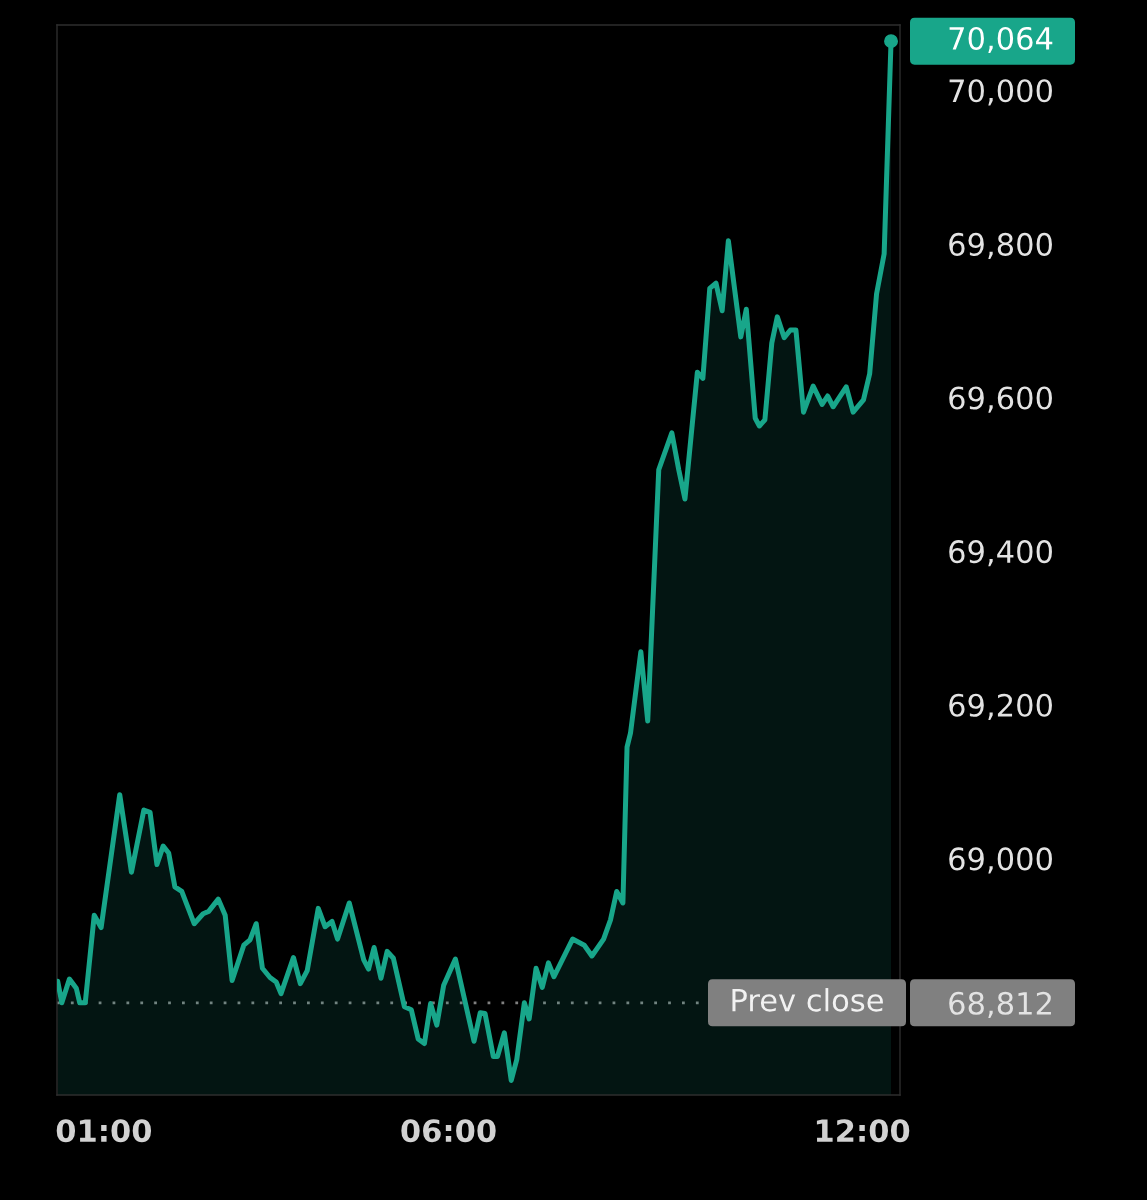 Image resolution: width=1147 pixels, height=1200 pixels. Describe the element at coordinates (1000, 1004) in the screenshot. I see `y-tick-label: 68,812` at that location.